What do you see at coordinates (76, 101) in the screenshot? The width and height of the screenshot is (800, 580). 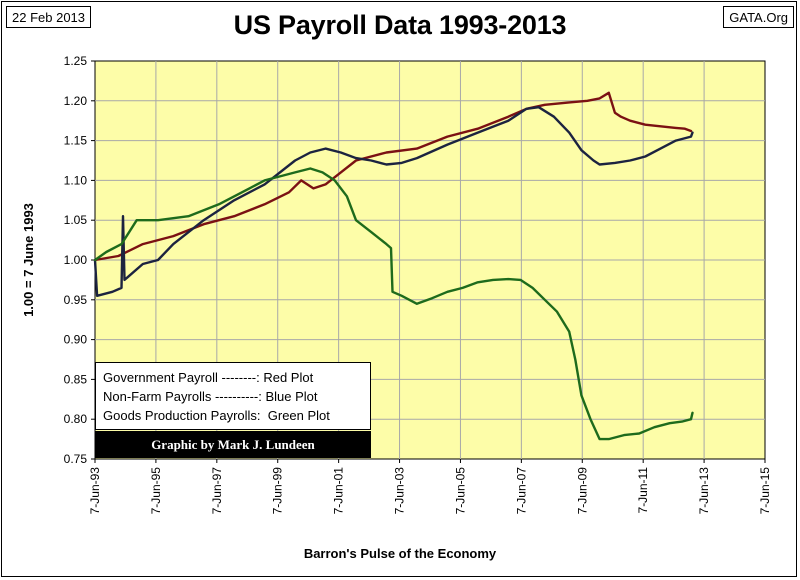 I see `y-tick-label: 1.20` at bounding box center [76, 101].